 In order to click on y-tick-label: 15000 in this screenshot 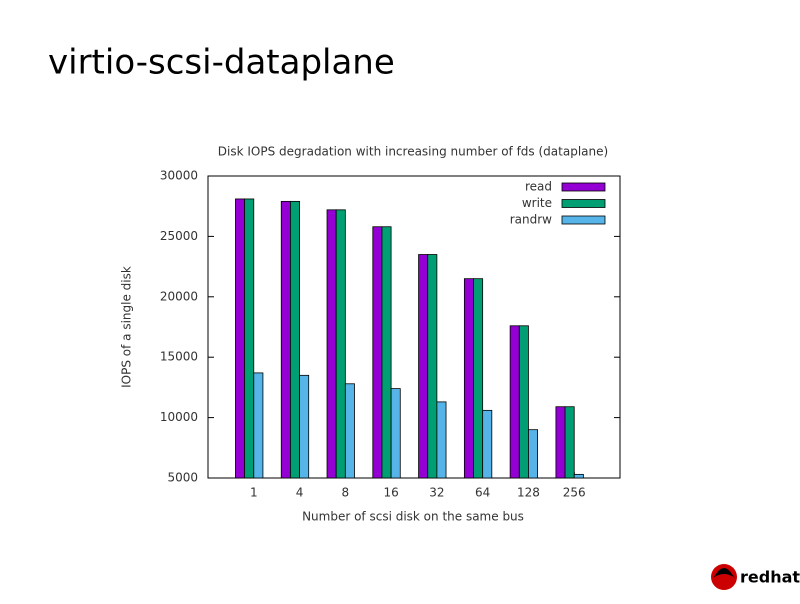, I will do `click(179, 357)`.